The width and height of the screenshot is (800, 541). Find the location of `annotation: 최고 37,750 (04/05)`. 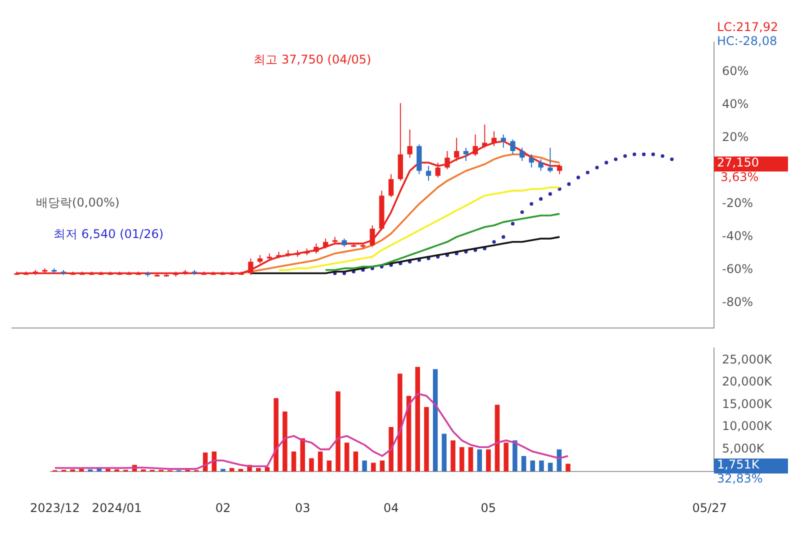

annotation: 최고 37,750 (04/05) is located at coordinates (313, 59).